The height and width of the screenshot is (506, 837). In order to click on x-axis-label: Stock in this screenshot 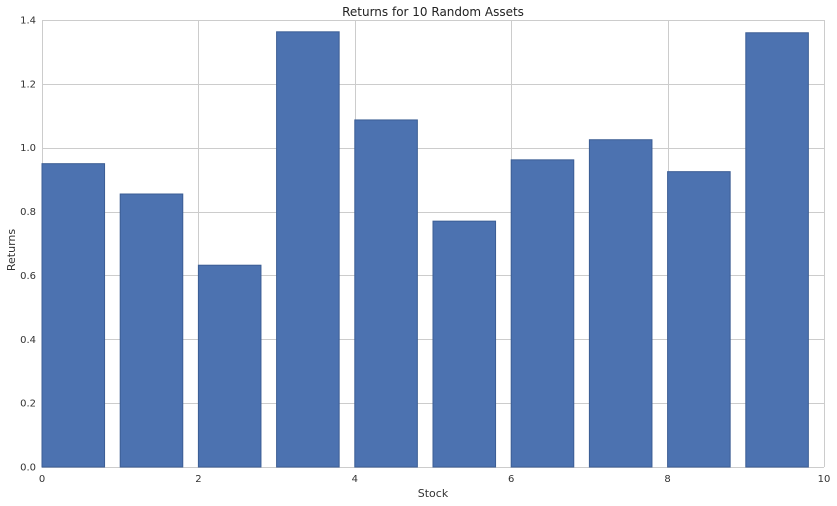, I will do `click(433, 493)`.